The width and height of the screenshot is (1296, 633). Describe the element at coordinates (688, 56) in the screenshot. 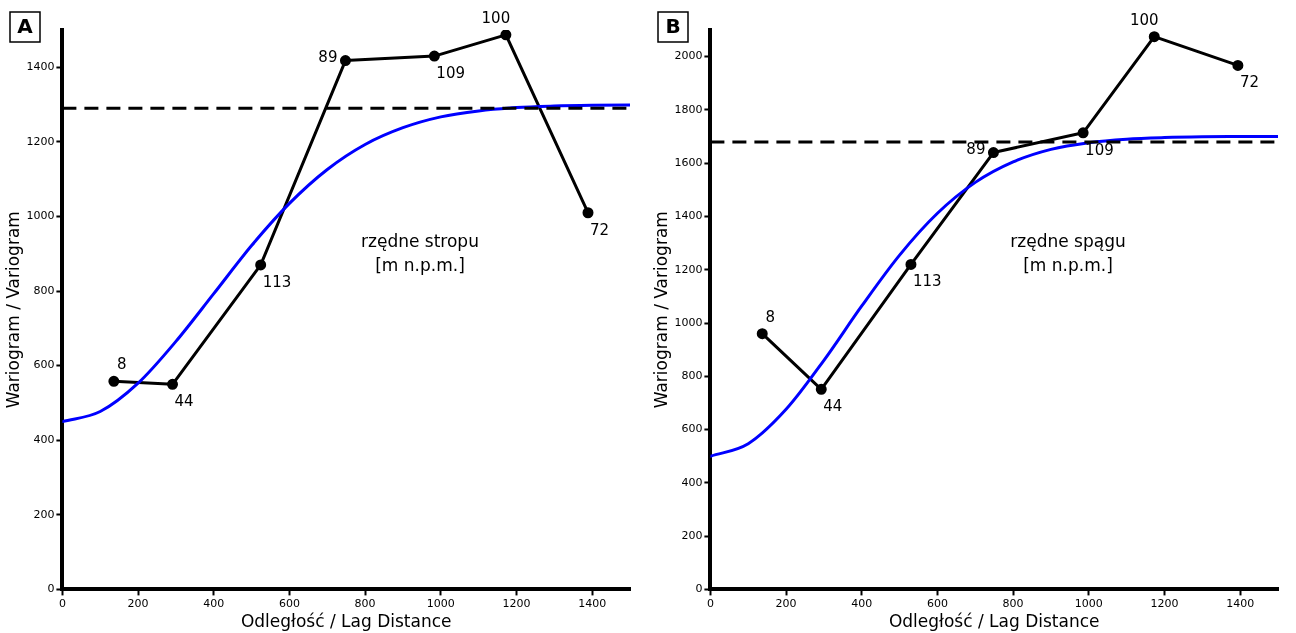

I see `y-tick-label: 2000` at that location.